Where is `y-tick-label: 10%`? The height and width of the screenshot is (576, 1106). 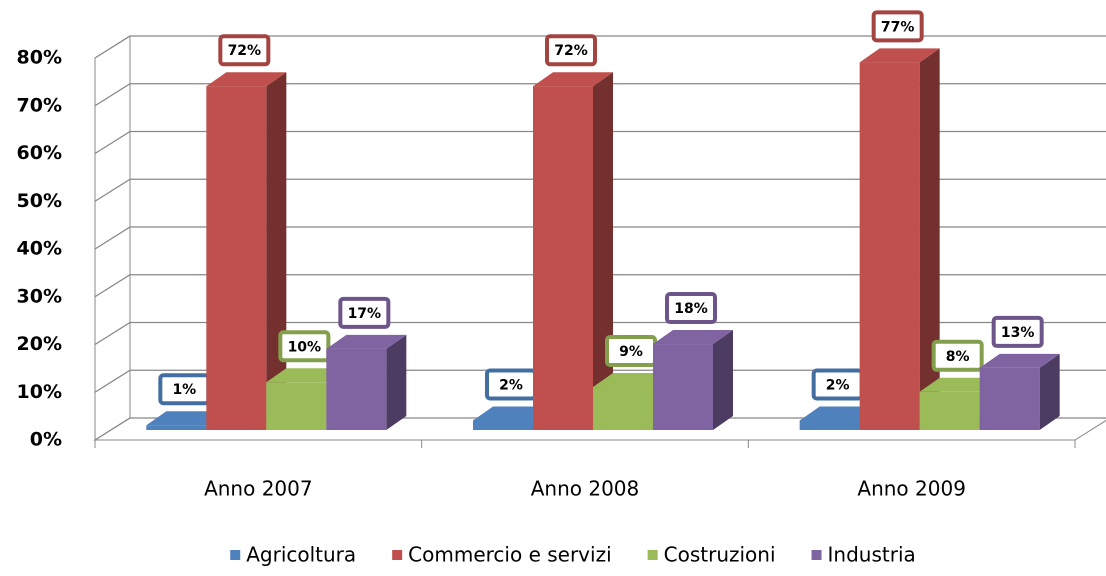
y-tick-label: 10% is located at coordinates (39, 392).